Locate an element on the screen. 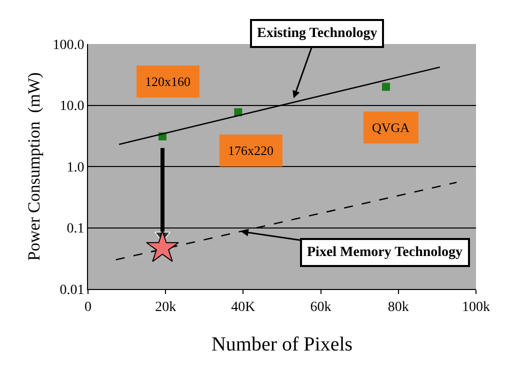  x-tick-label: 20k is located at coordinates (165, 307).